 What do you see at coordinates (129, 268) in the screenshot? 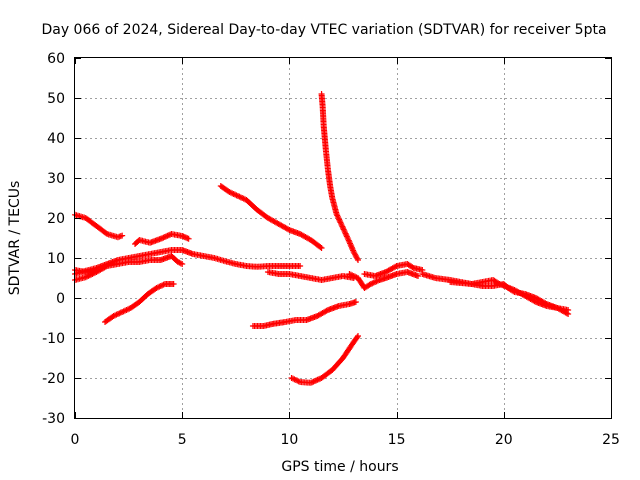
I see `series-arc-d` at bounding box center [129, 268].